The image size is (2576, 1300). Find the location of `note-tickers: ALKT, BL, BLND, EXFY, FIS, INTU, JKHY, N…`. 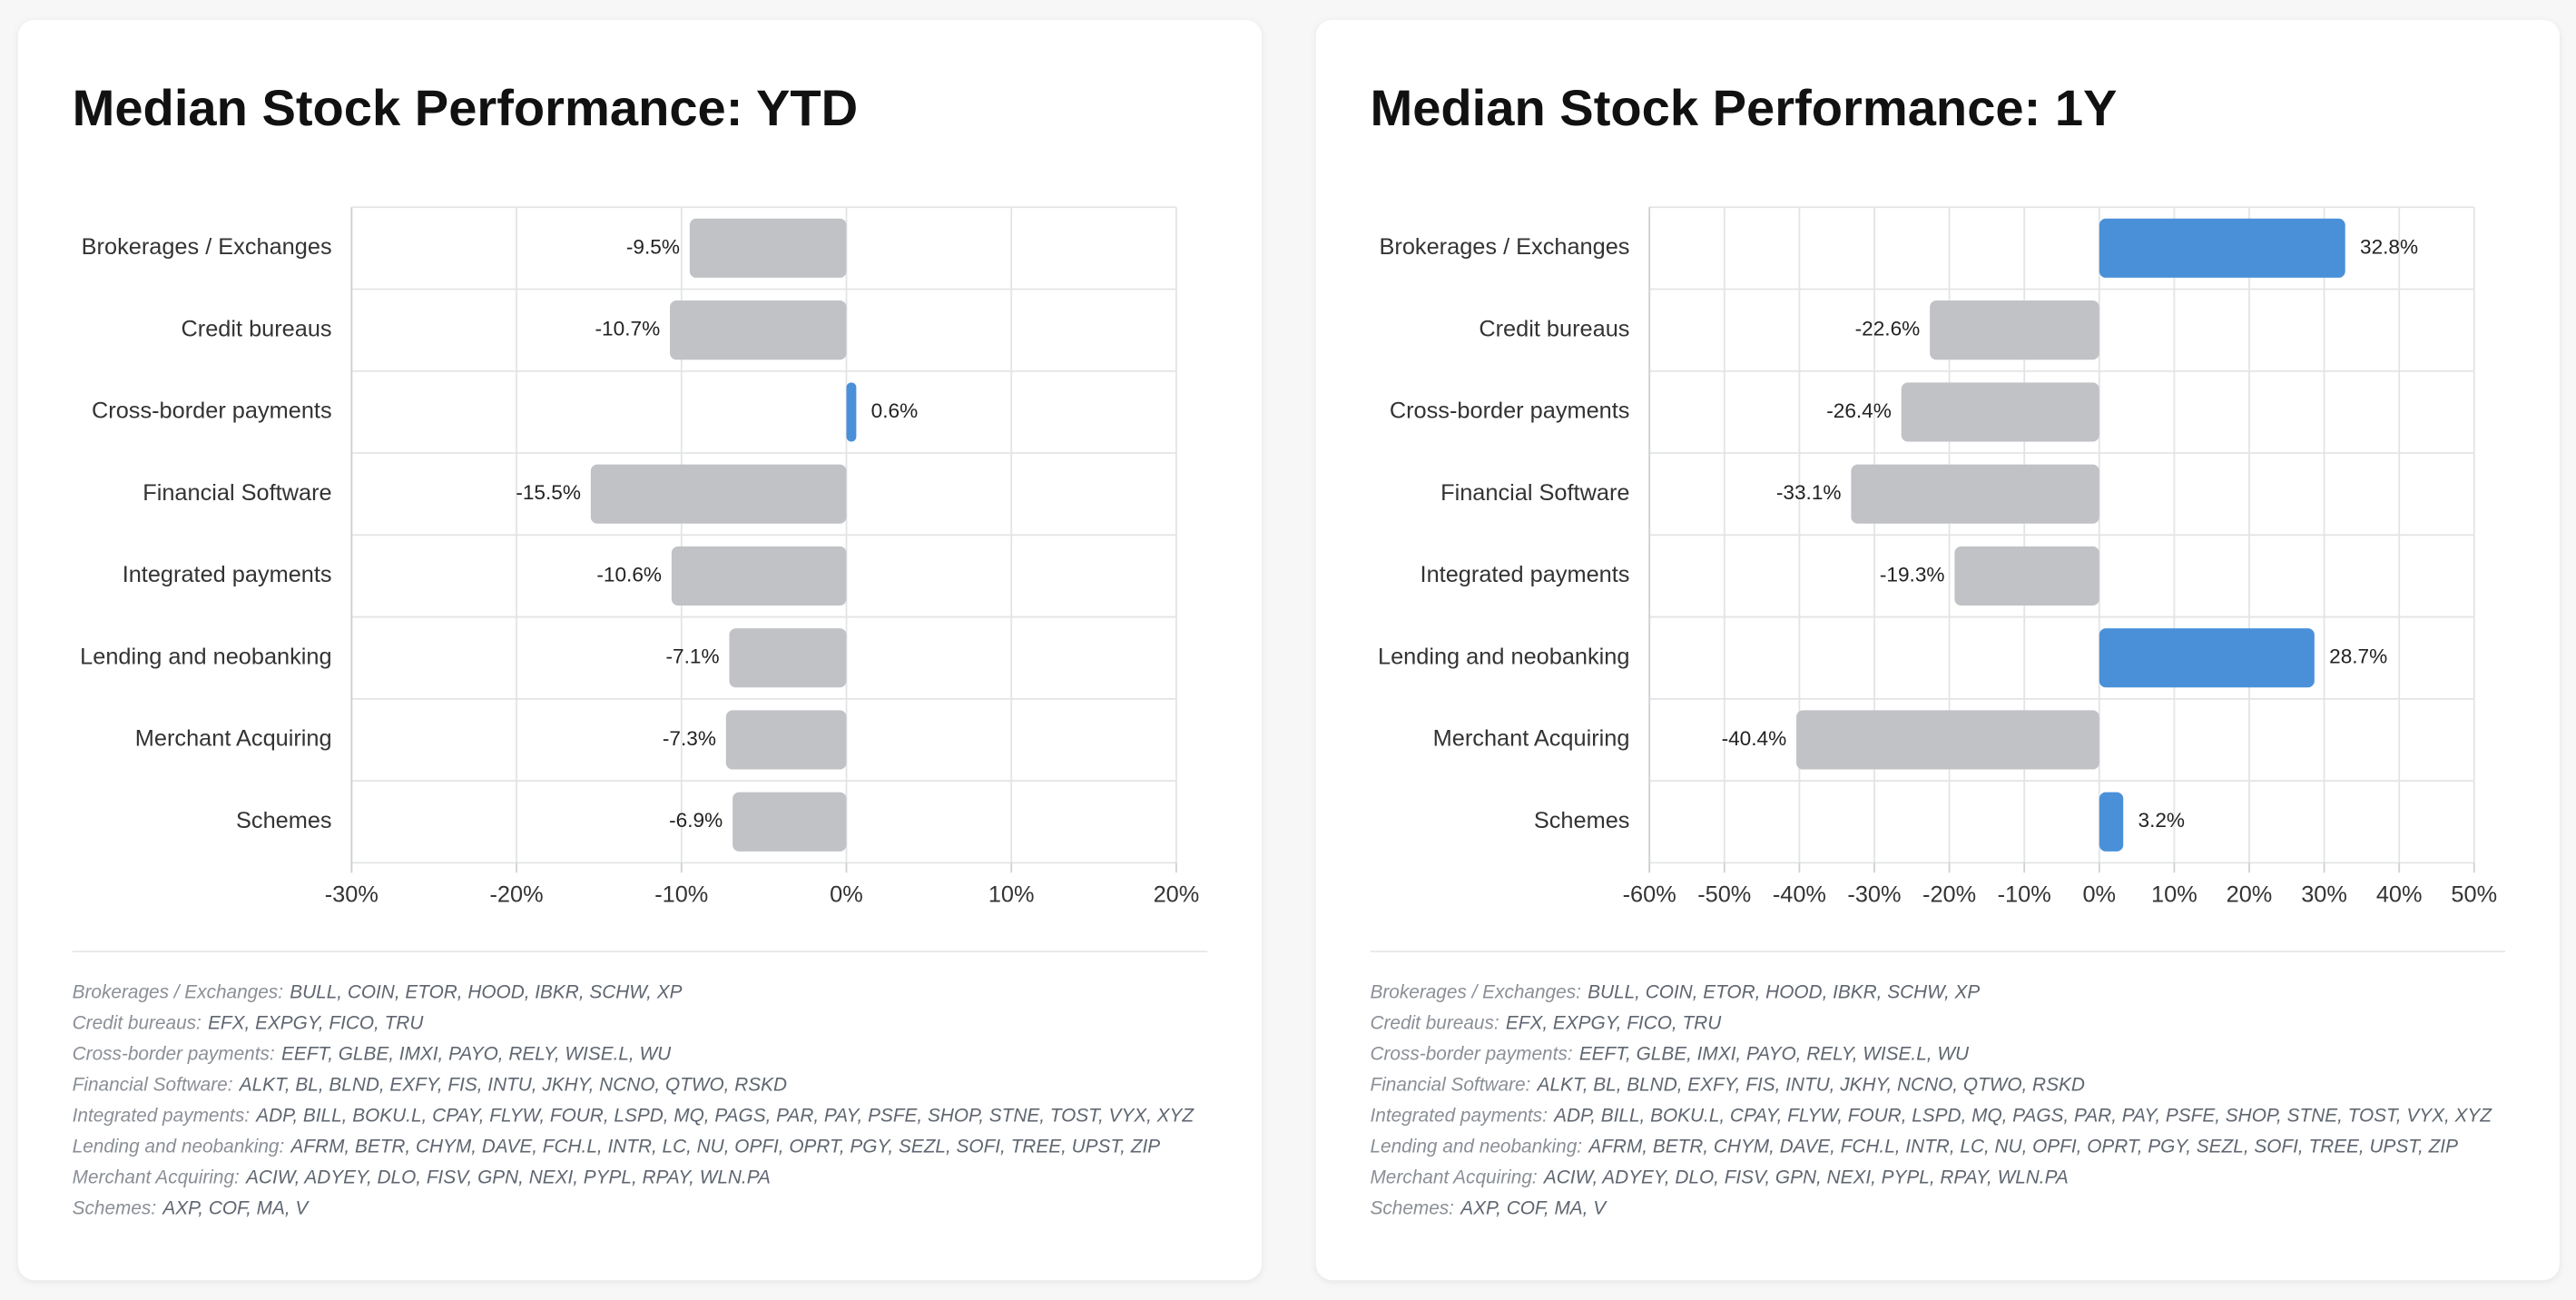

note-tickers: ALKT, BL, BLND, EXFY, FIS, INTU, JKHY, N… is located at coordinates (1810, 1084).